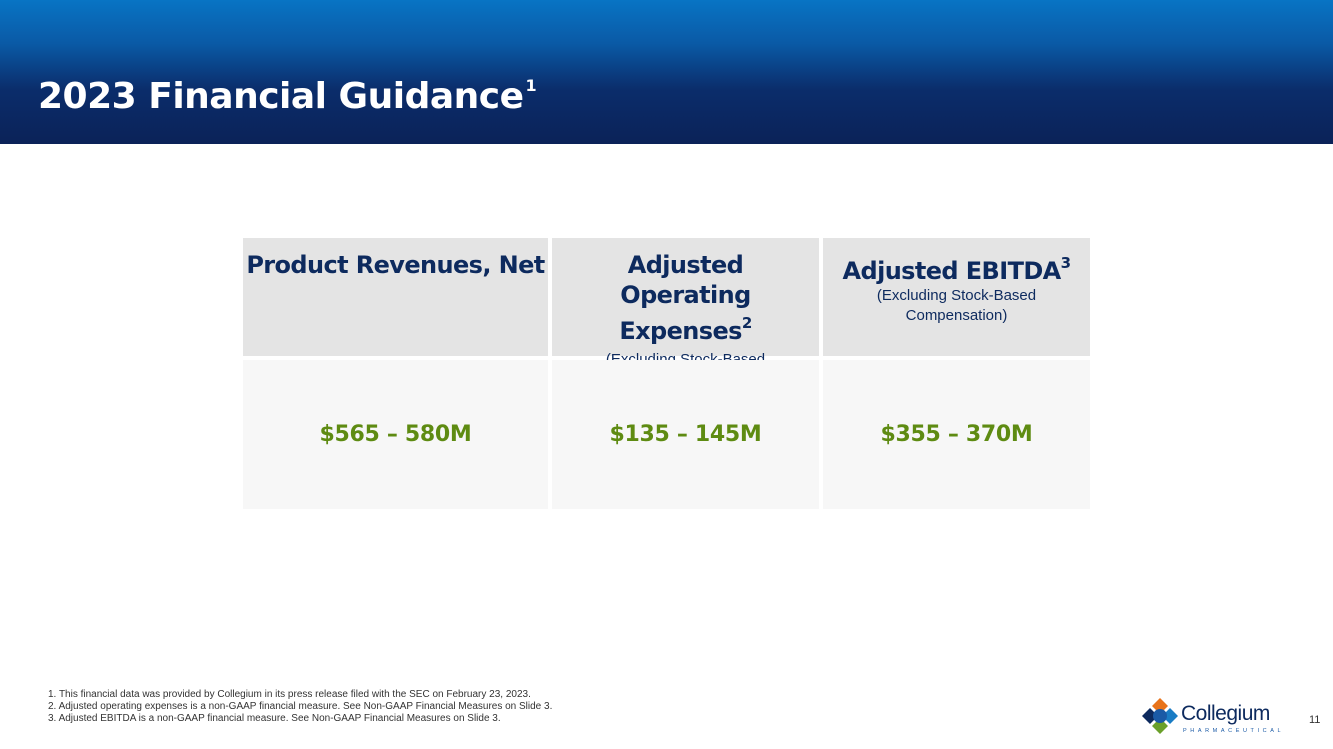 This screenshot has width=1333, height=749. Describe the element at coordinates (1315, 720) in the screenshot. I see `page-number: 11` at that location.